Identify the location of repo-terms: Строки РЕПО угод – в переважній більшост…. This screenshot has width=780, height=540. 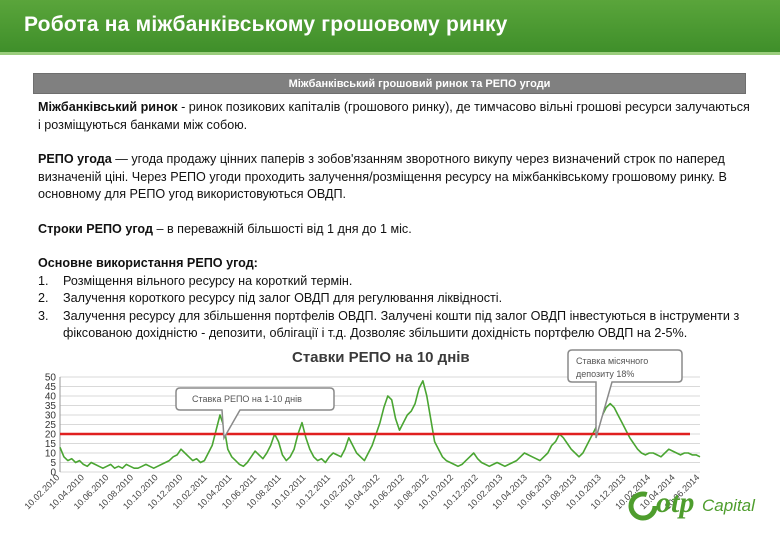
(394, 230).